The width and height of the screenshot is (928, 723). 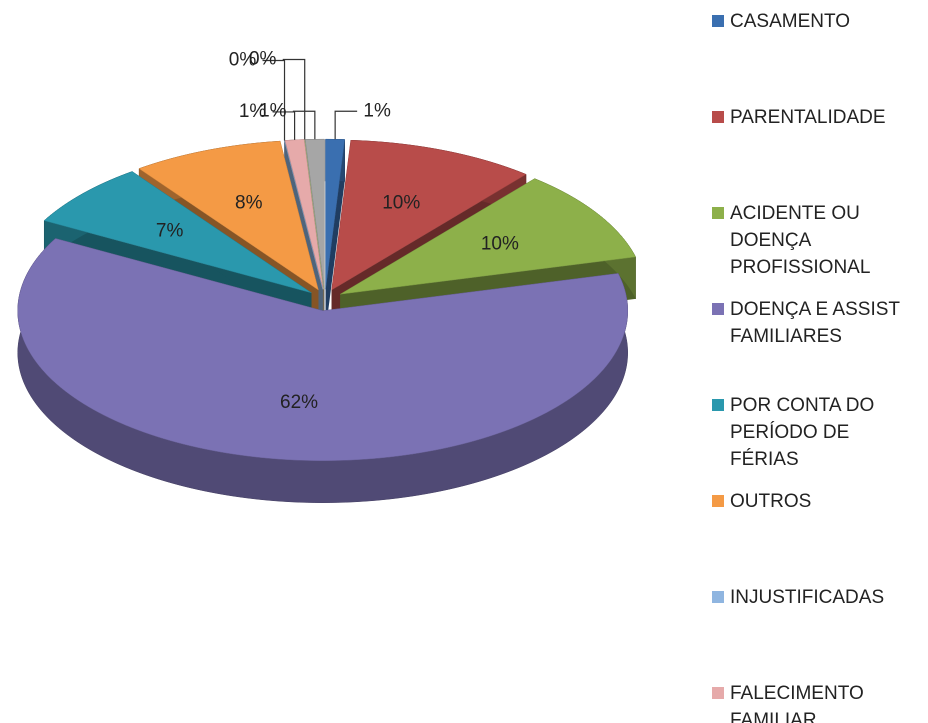 I want to click on legend-item: POR CONTA DO PERÍODO DE FÉRIAS, so click(x=807, y=432).